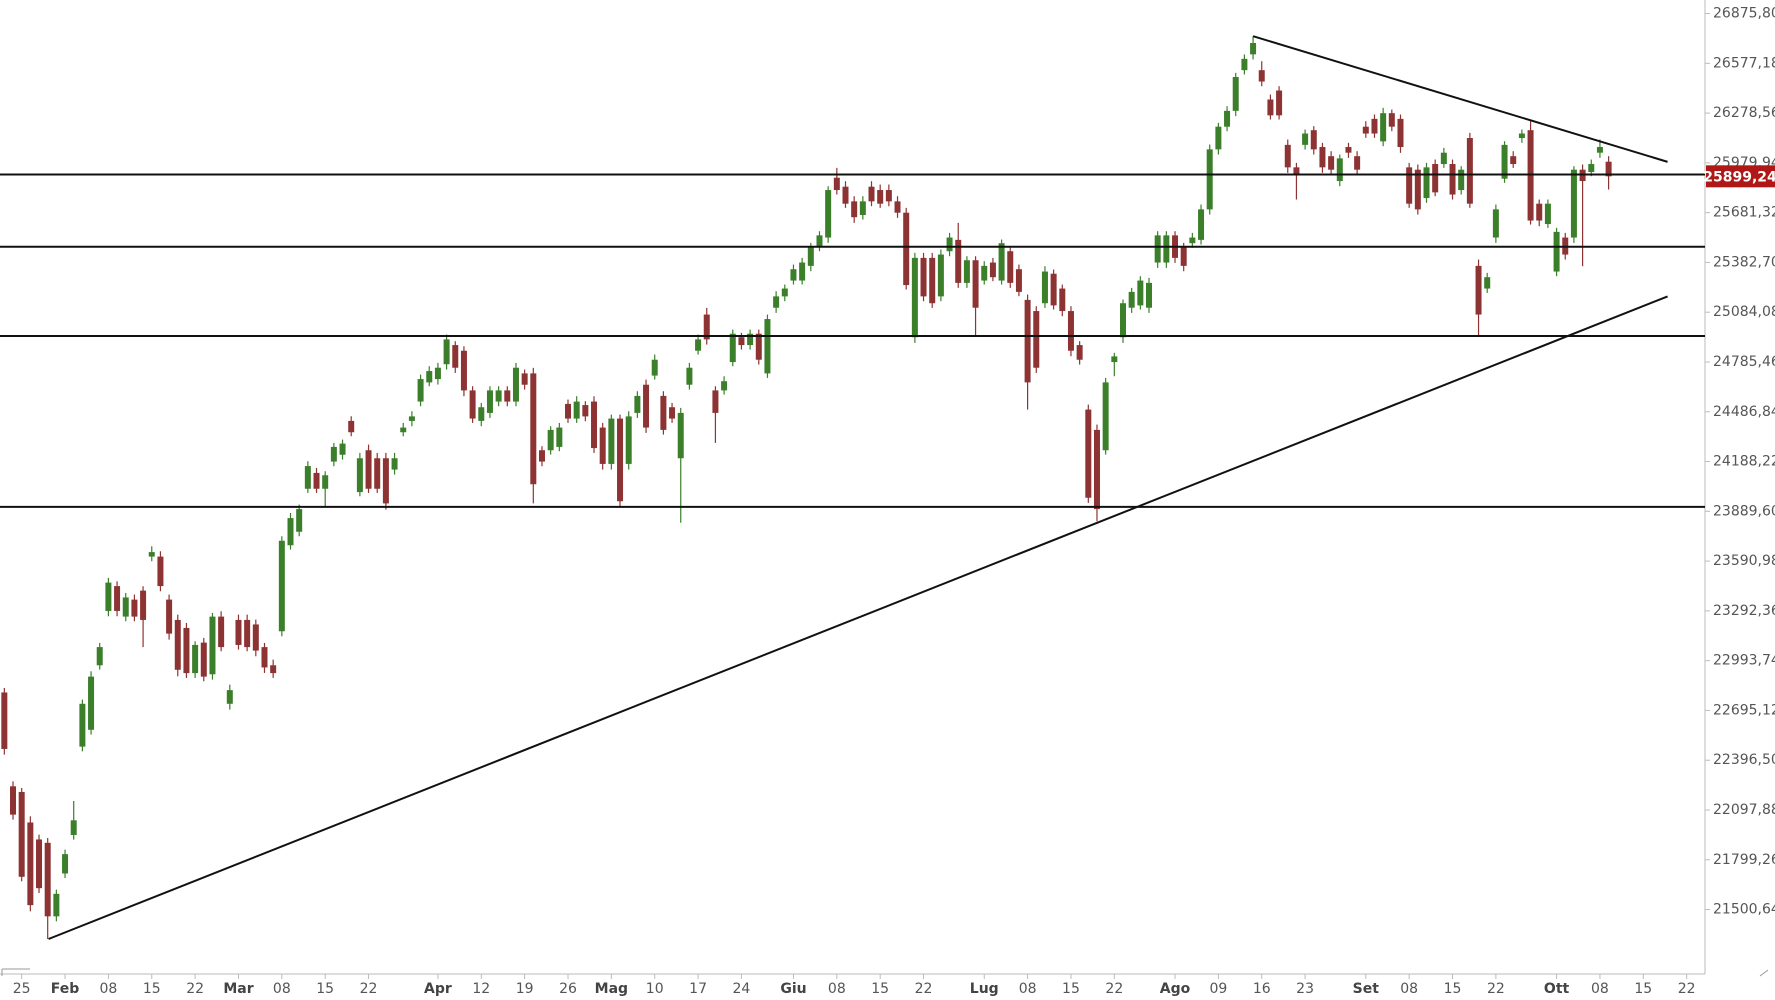 This screenshot has height=1000, width=1775. Describe the element at coordinates (1744, 760) in the screenshot. I see `y-tick-label: 22396,50` at that location.